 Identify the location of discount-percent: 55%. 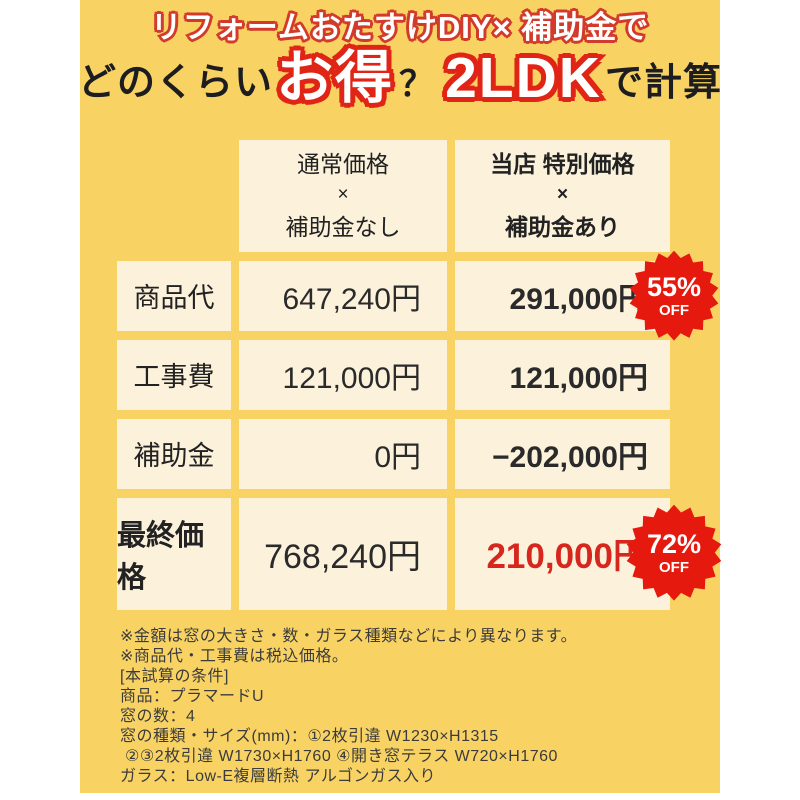
(674, 286).